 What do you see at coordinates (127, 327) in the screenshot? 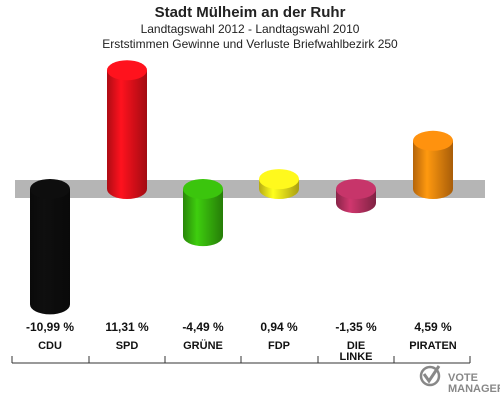
I see `value-label: 11,31 %` at bounding box center [127, 327].